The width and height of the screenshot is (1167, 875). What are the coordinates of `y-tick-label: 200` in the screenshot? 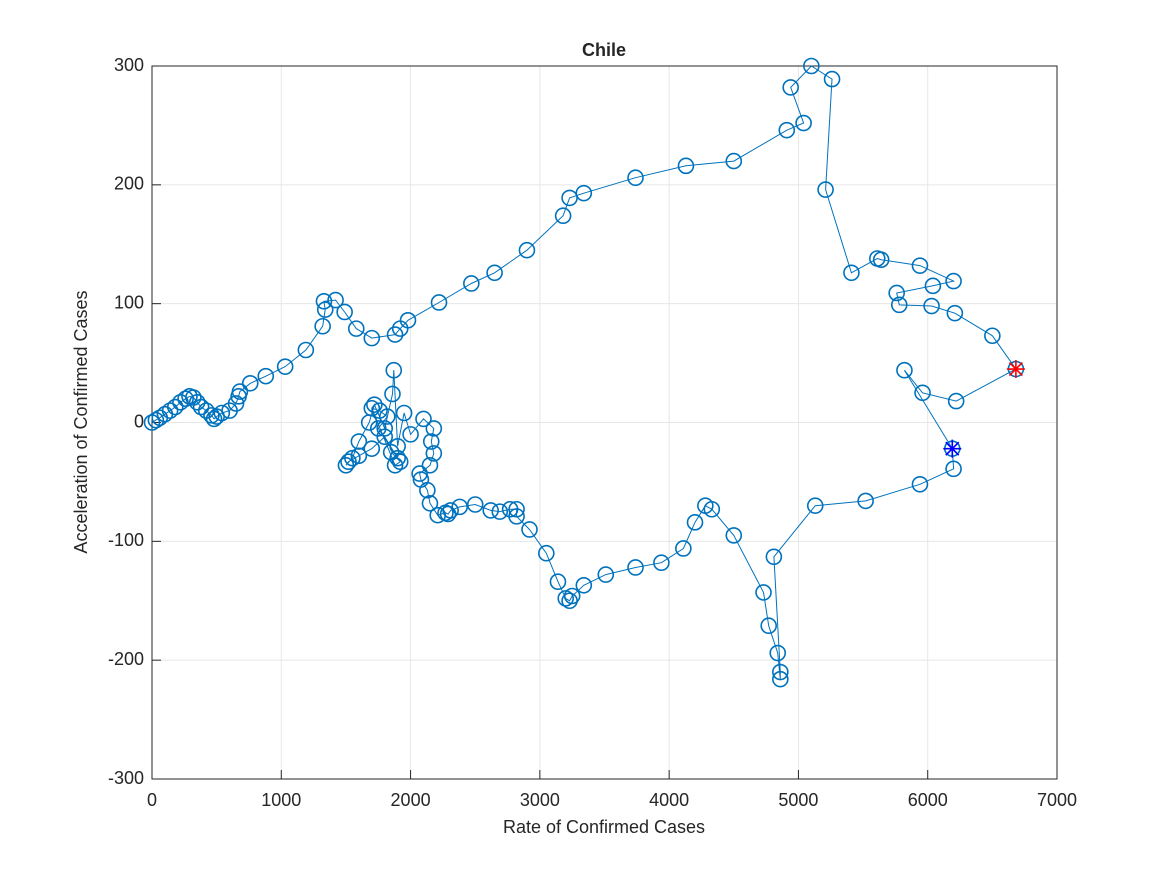 It's located at (129, 184).